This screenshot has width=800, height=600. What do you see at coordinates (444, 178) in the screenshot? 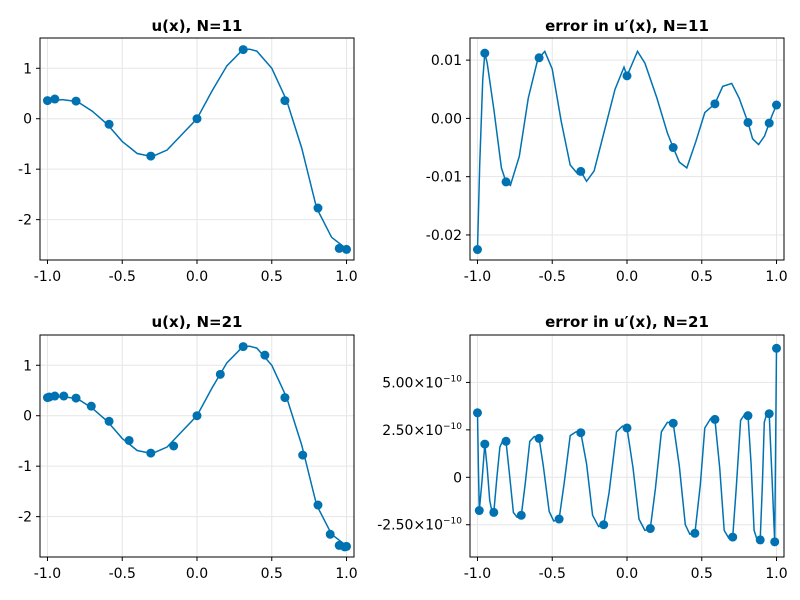
I see `y-tick-label: -0.01` at bounding box center [444, 178].